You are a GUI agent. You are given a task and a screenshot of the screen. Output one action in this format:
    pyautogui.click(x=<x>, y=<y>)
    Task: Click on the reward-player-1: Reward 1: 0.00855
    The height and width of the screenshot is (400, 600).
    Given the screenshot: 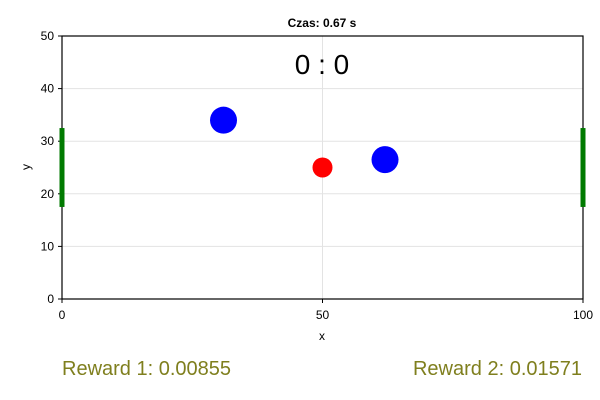 What is the action you would take?
    pyautogui.click(x=147, y=369)
    